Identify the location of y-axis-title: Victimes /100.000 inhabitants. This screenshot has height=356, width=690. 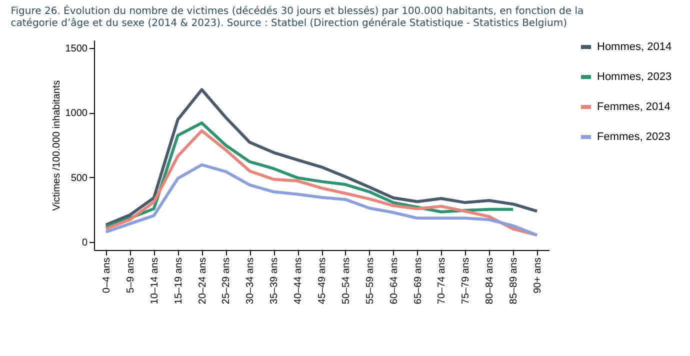
(56, 145).